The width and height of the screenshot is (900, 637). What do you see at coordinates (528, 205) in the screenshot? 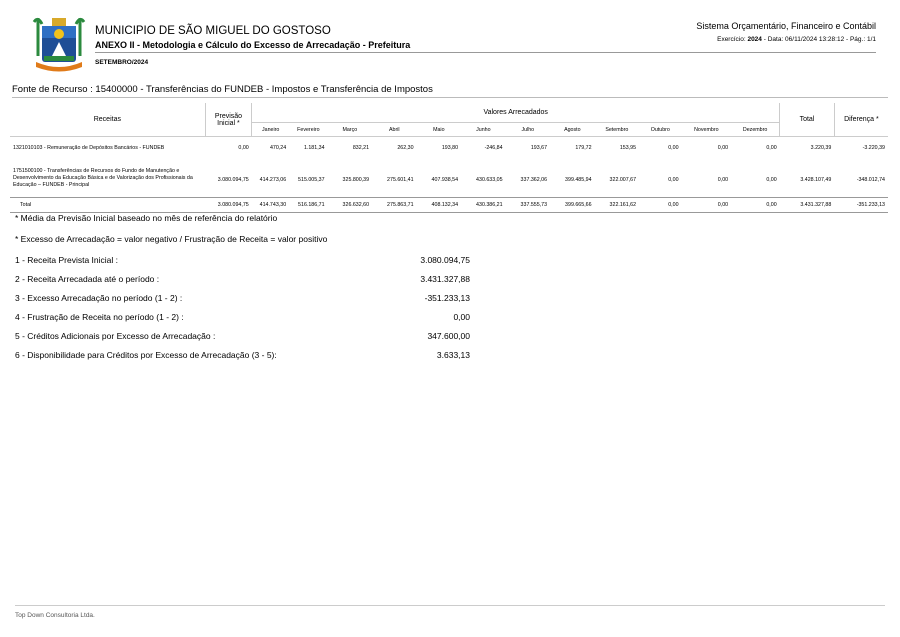
I see `month-value-cell: 337.555,73` at bounding box center [528, 205].